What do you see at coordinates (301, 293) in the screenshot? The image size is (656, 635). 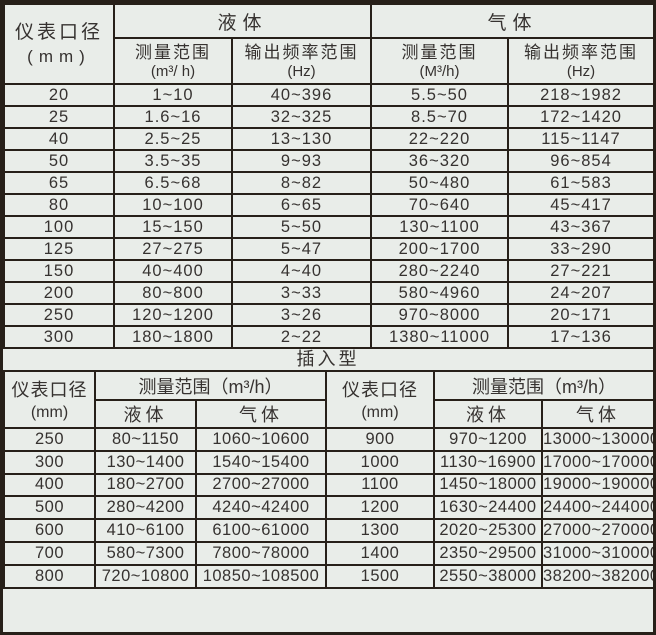 I see `cell: 3~33` at bounding box center [301, 293].